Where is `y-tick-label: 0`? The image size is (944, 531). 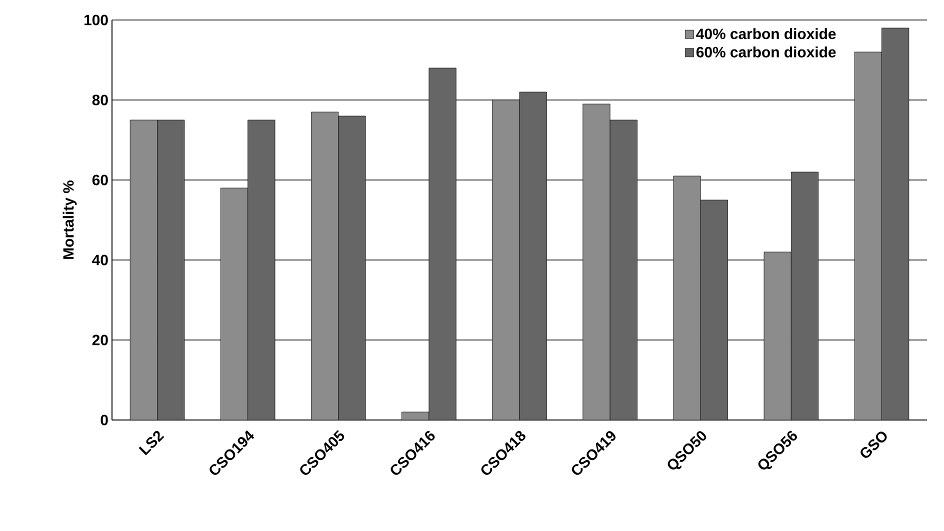 y-tick-label: 0 is located at coordinates (104, 420).